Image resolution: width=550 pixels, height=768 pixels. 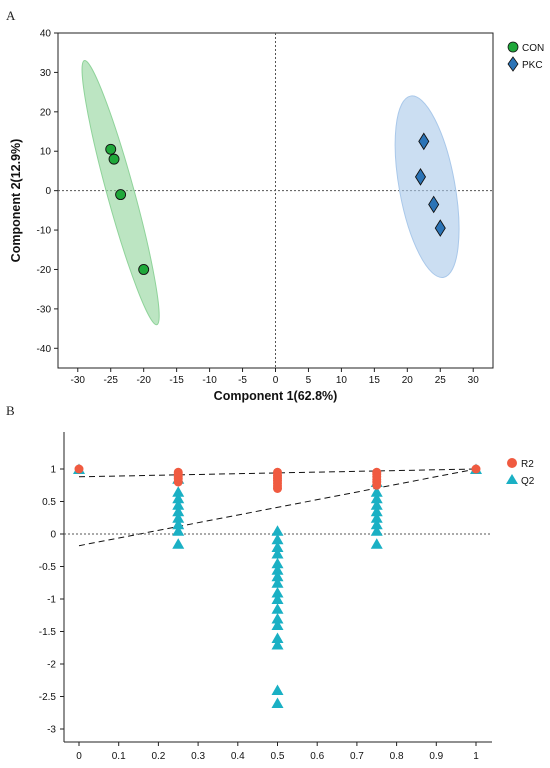 What do you see at coordinates (78, 380) in the screenshot?
I see `x-tick-label: -30` at bounding box center [78, 380].